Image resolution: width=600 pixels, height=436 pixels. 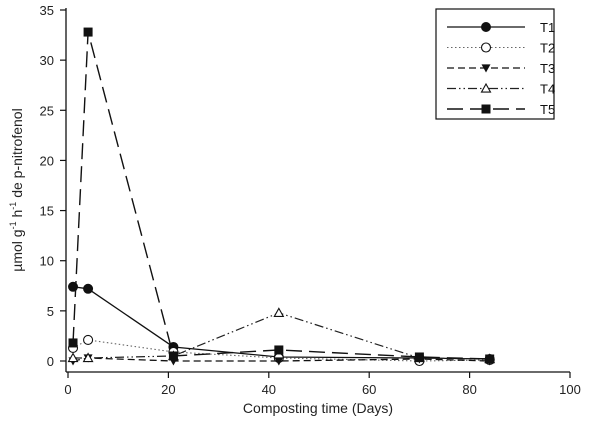 I want to click on legend-label-t2: T2, so click(x=547, y=48).